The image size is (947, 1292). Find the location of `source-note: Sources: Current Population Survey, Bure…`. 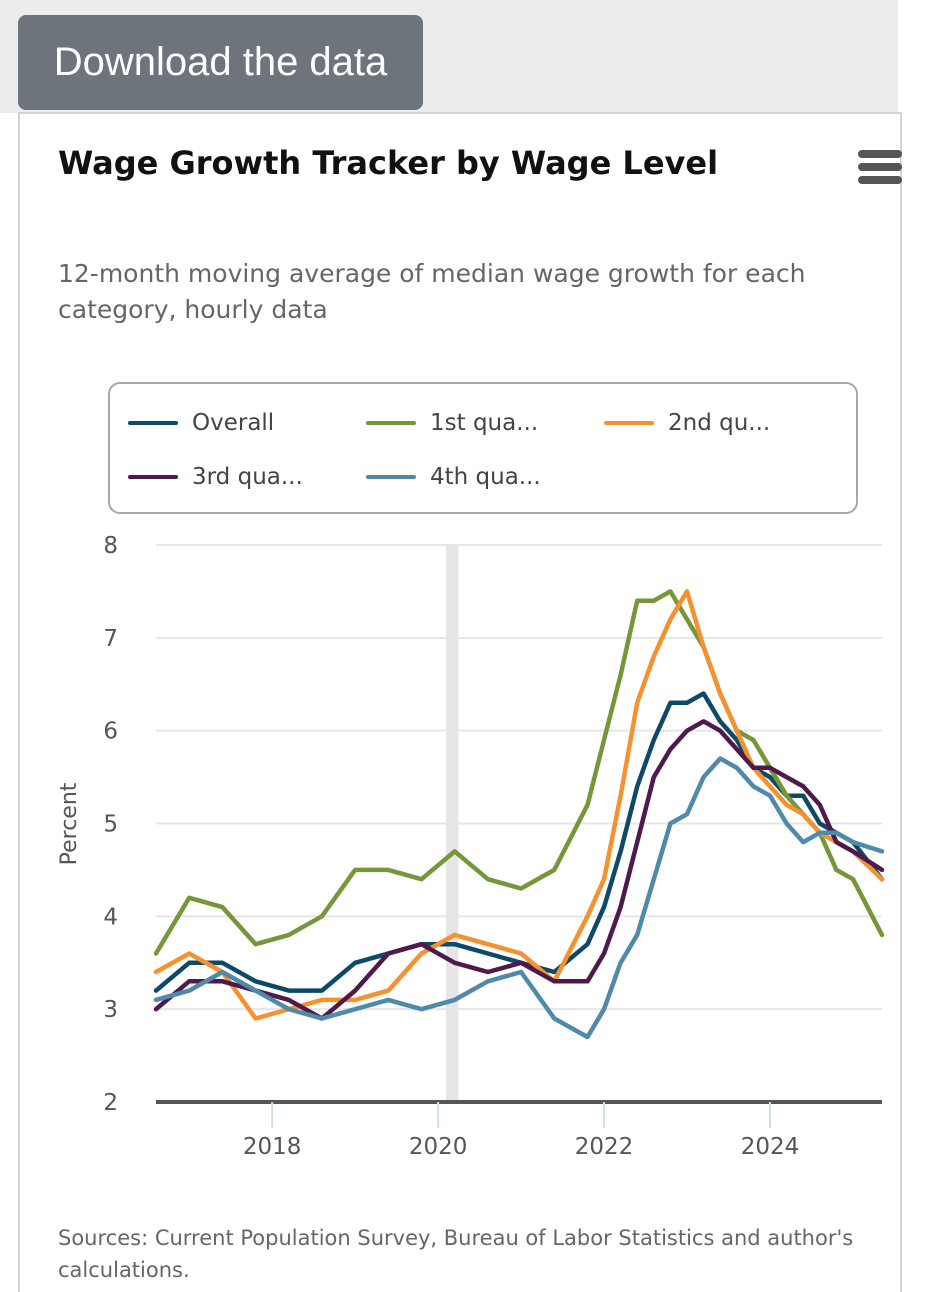

source-note: Sources: Current Population Survey, Bure… is located at coordinates (456, 1254).